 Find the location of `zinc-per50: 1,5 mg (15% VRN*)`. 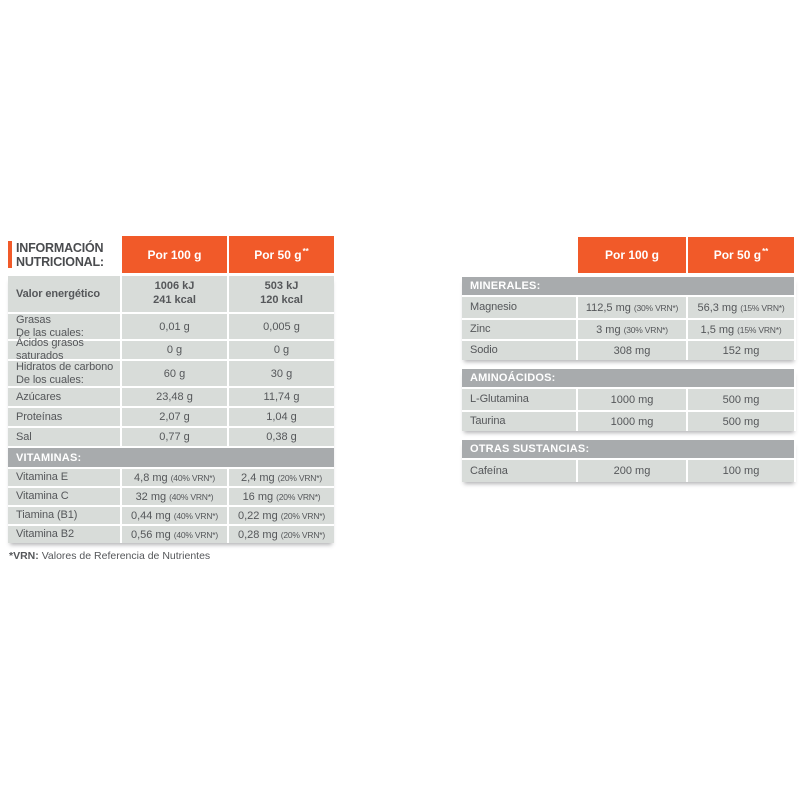

zinc-per50: 1,5 mg (15% VRN*) is located at coordinates (741, 329).